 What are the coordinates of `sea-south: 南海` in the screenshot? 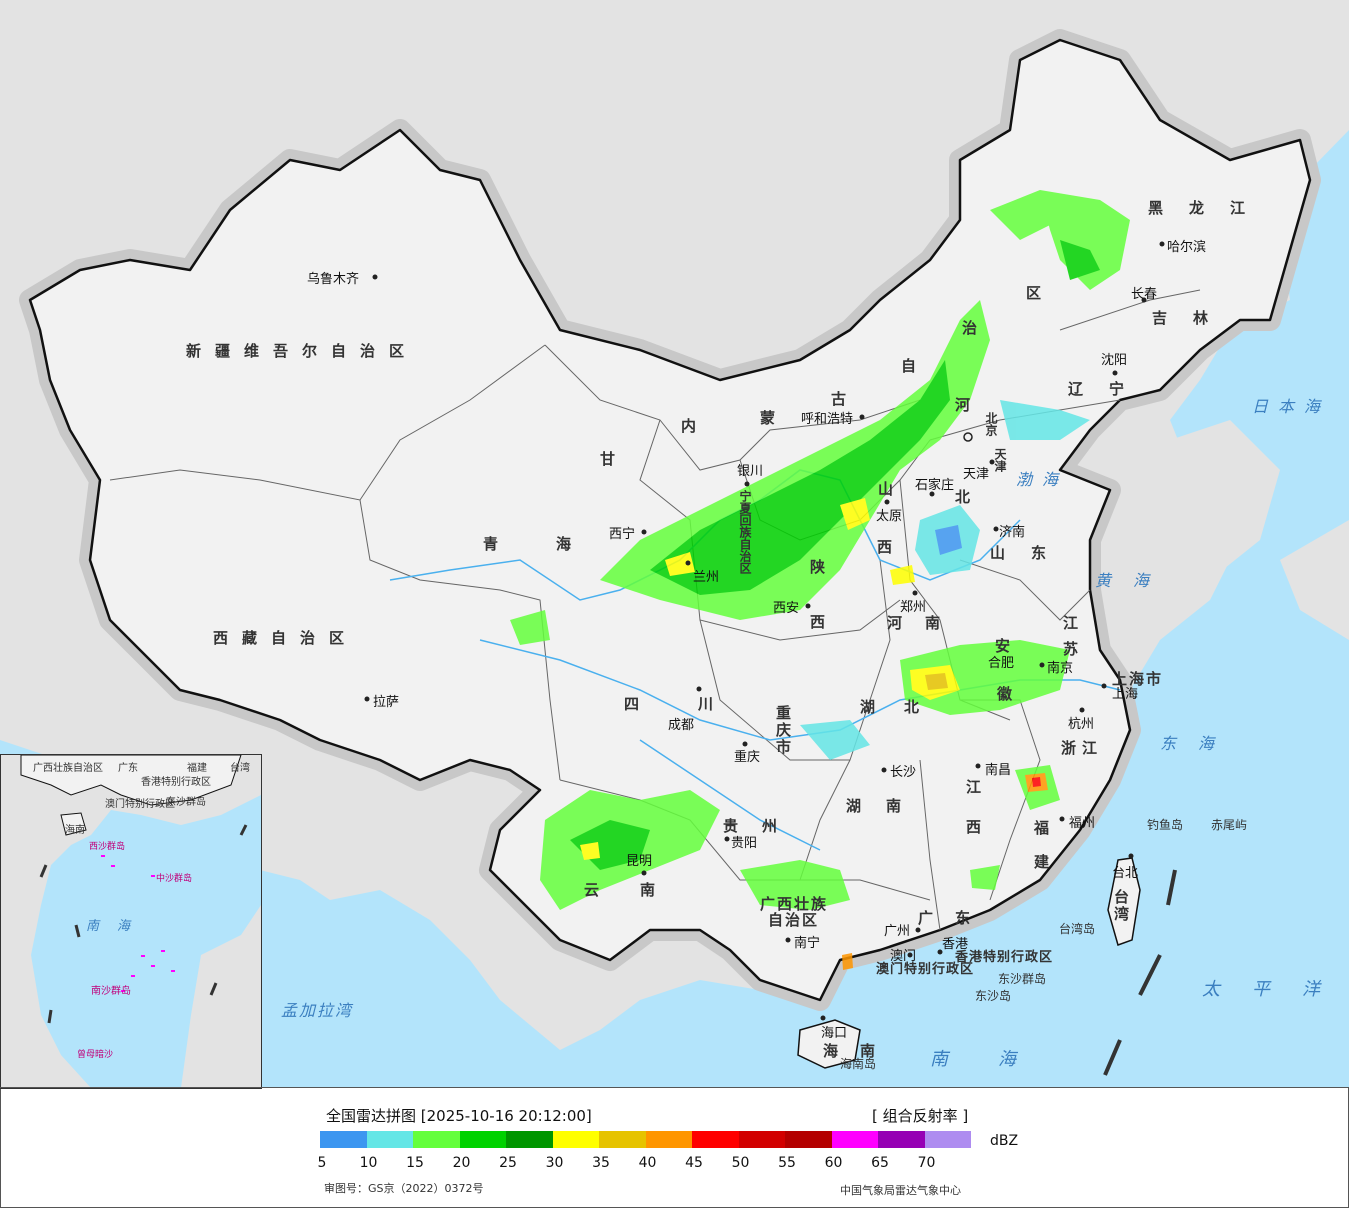 It's located at (998, 1059).